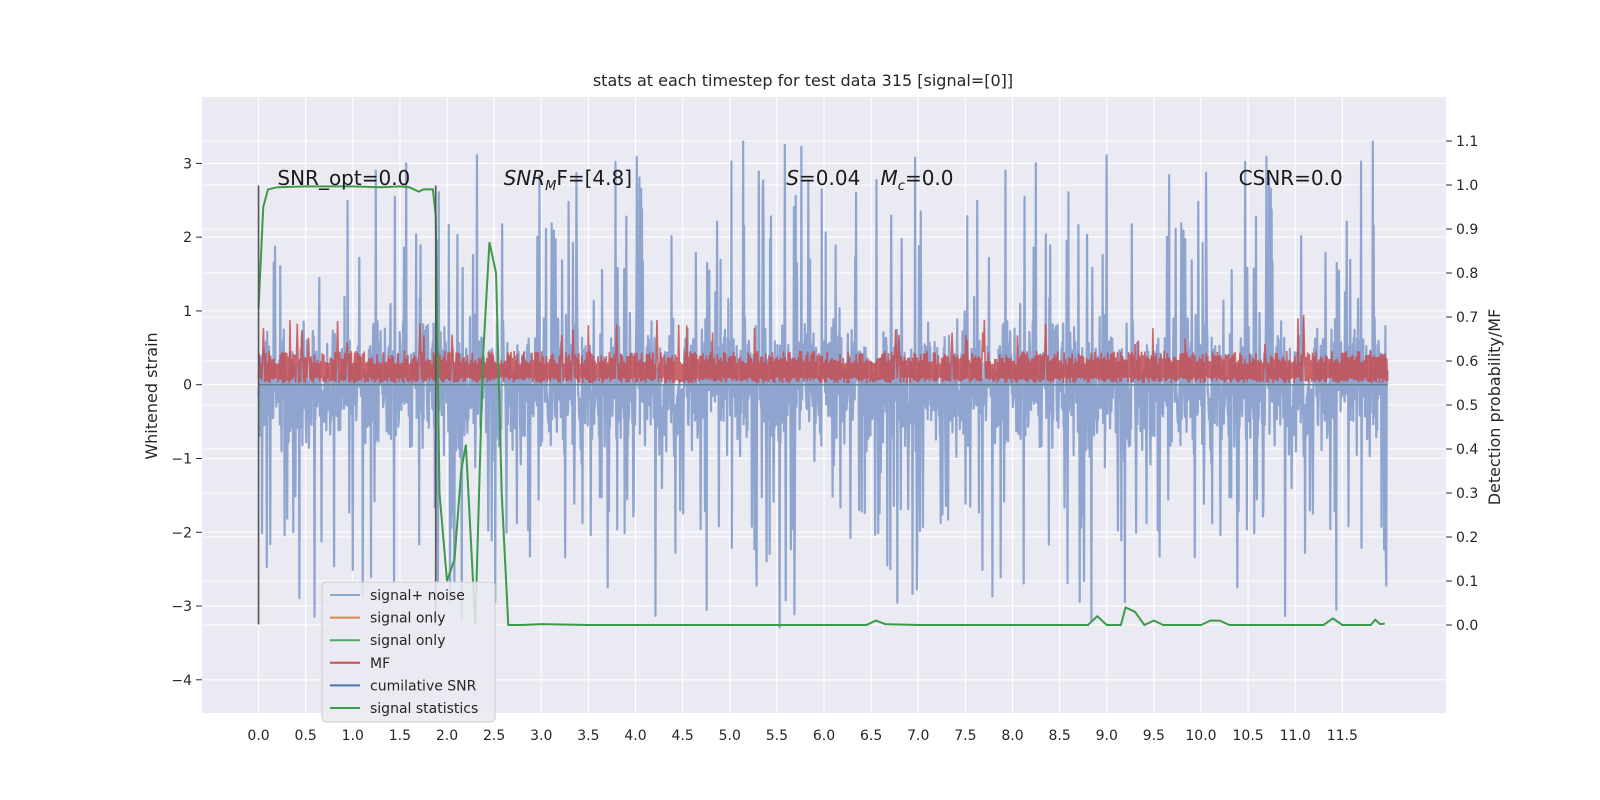 The image size is (1600, 800). I want to click on x-tick-label: 5.0, so click(730, 736).